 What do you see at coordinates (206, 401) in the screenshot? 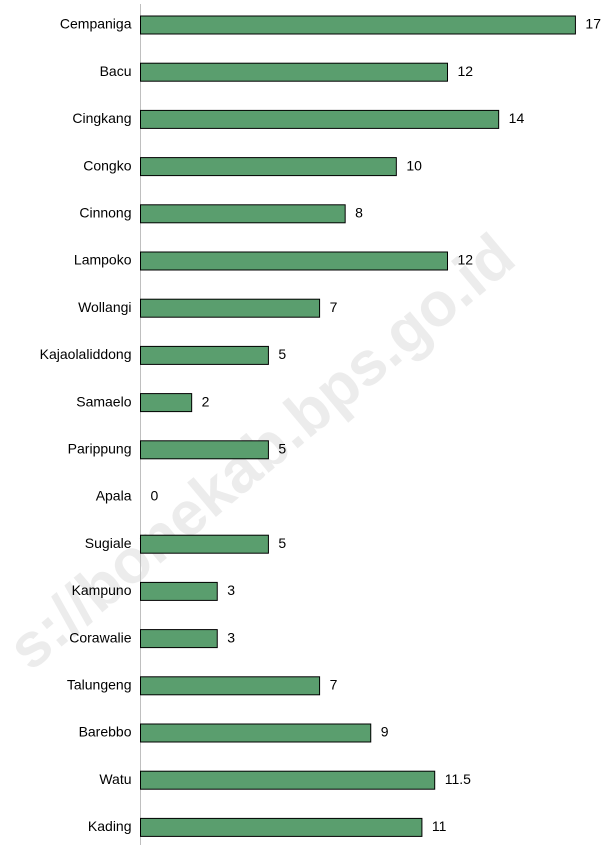
I see `data-label: 2` at bounding box center [206, 401].